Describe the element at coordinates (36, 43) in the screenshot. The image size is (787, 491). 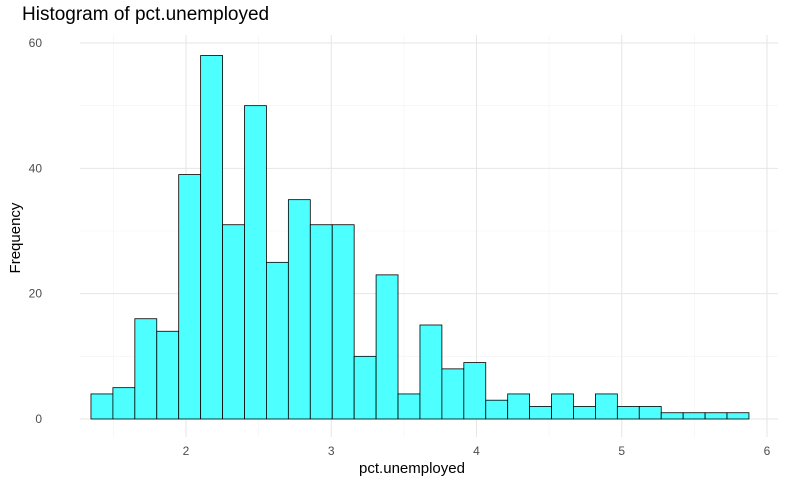
I see `y-tick-label: 60` at that location.